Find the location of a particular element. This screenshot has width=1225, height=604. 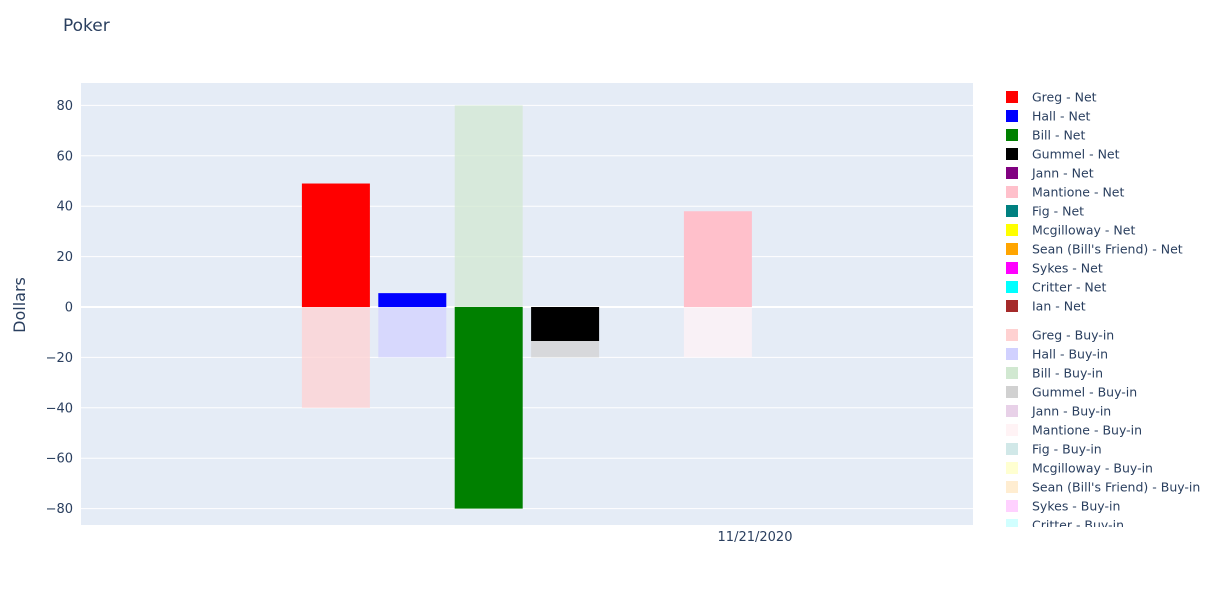

legend-label: Jann - Buy-in is located at coordinates (1071, 411).